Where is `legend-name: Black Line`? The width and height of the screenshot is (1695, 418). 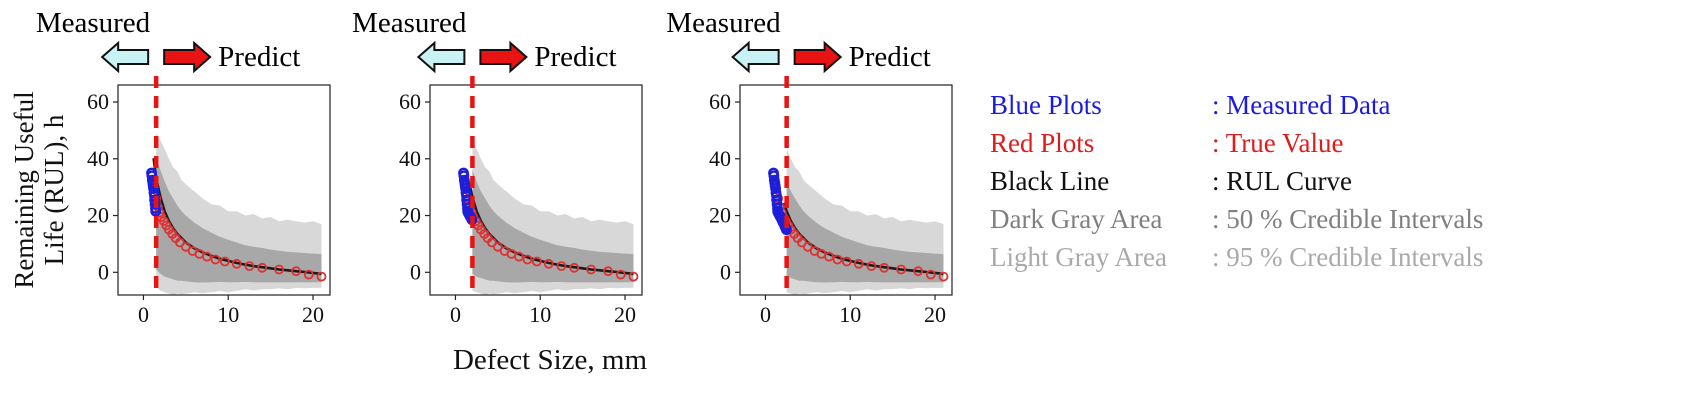
legend-name: Black Line is located at coordinates (1050, 181).